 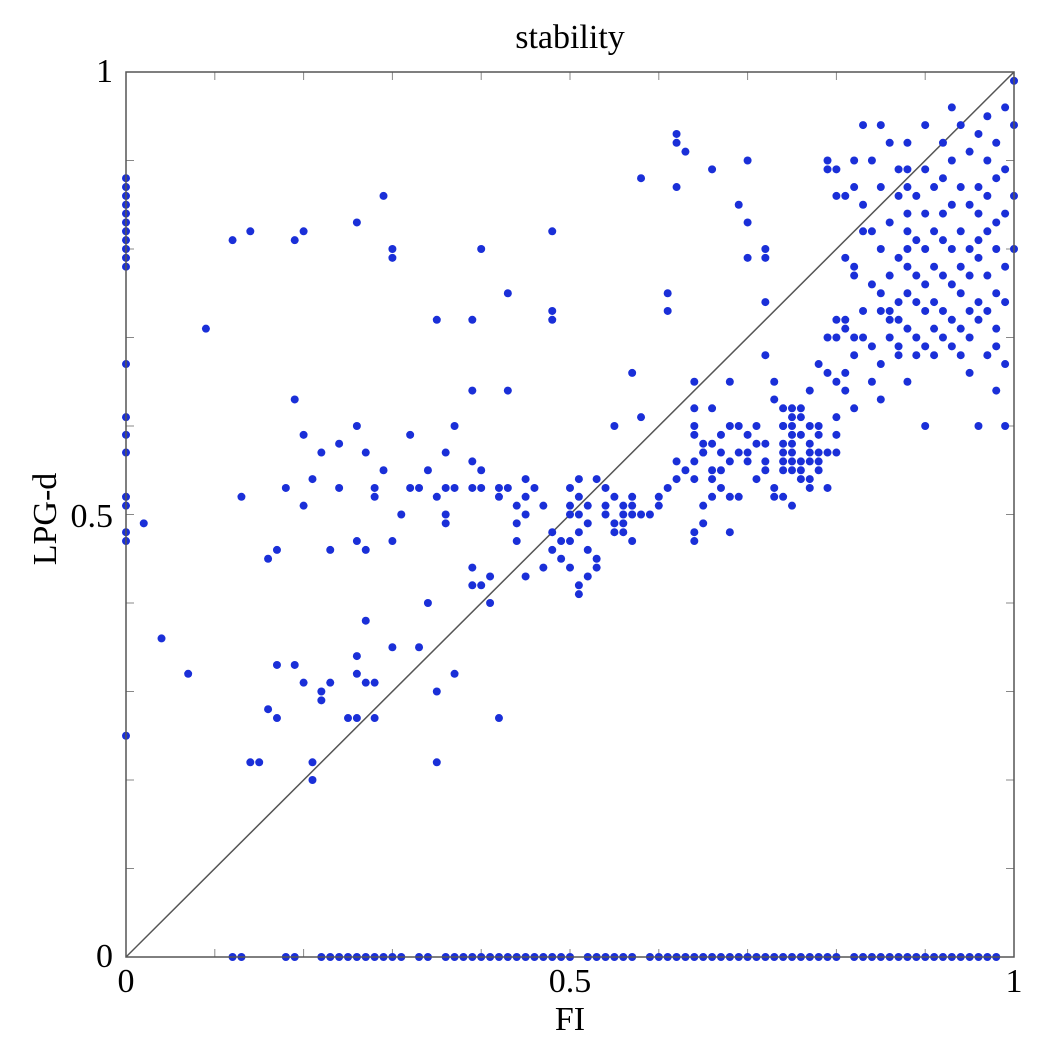 I want to click on y-tick-label: 0, so click(x=104, y=956).